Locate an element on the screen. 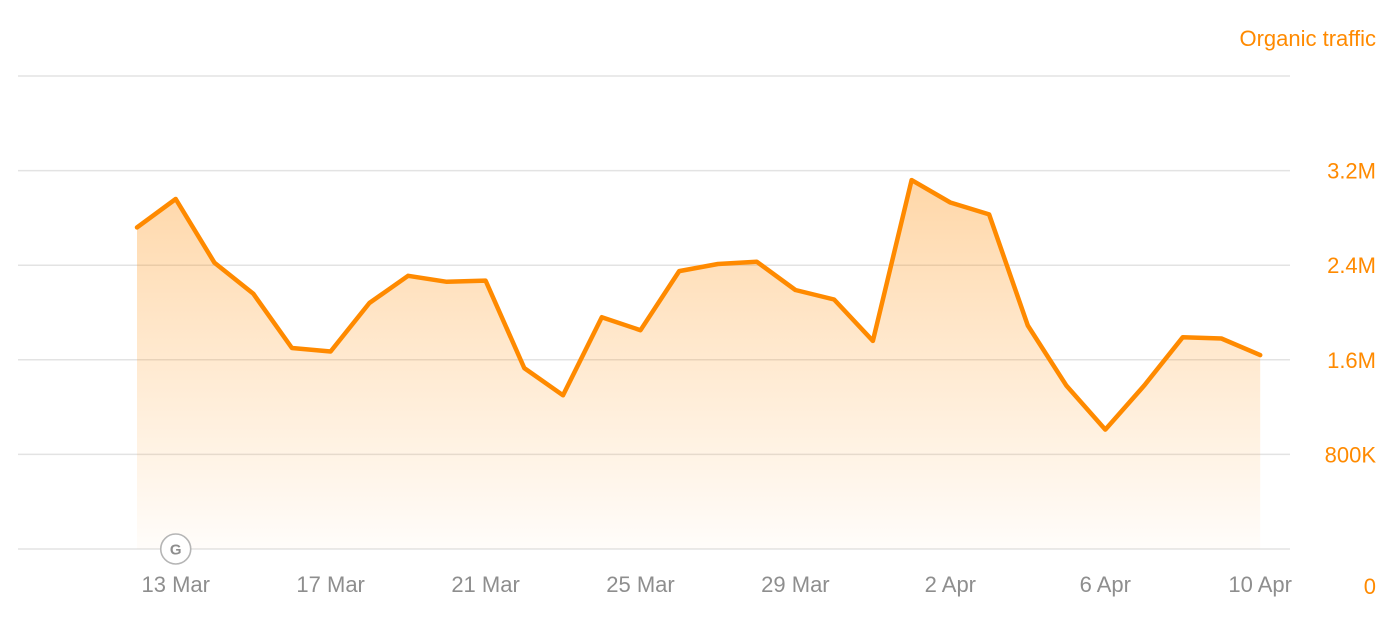  annotation-label: G is located at coordinates (176, 550).